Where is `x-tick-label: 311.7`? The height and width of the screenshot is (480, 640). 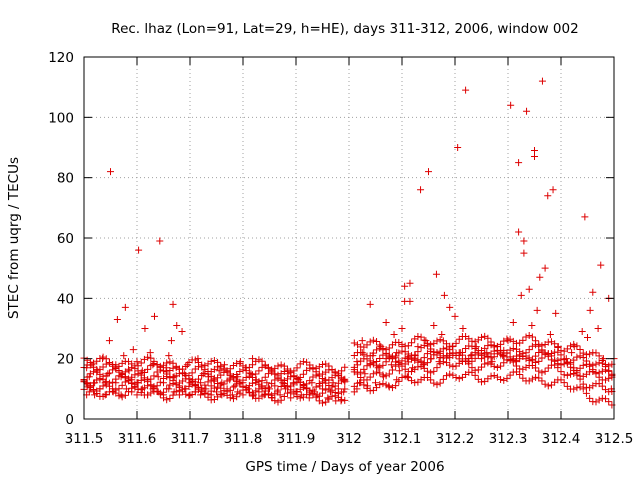
x-tick-label: 311.7 is located at coordinates (190, 439).